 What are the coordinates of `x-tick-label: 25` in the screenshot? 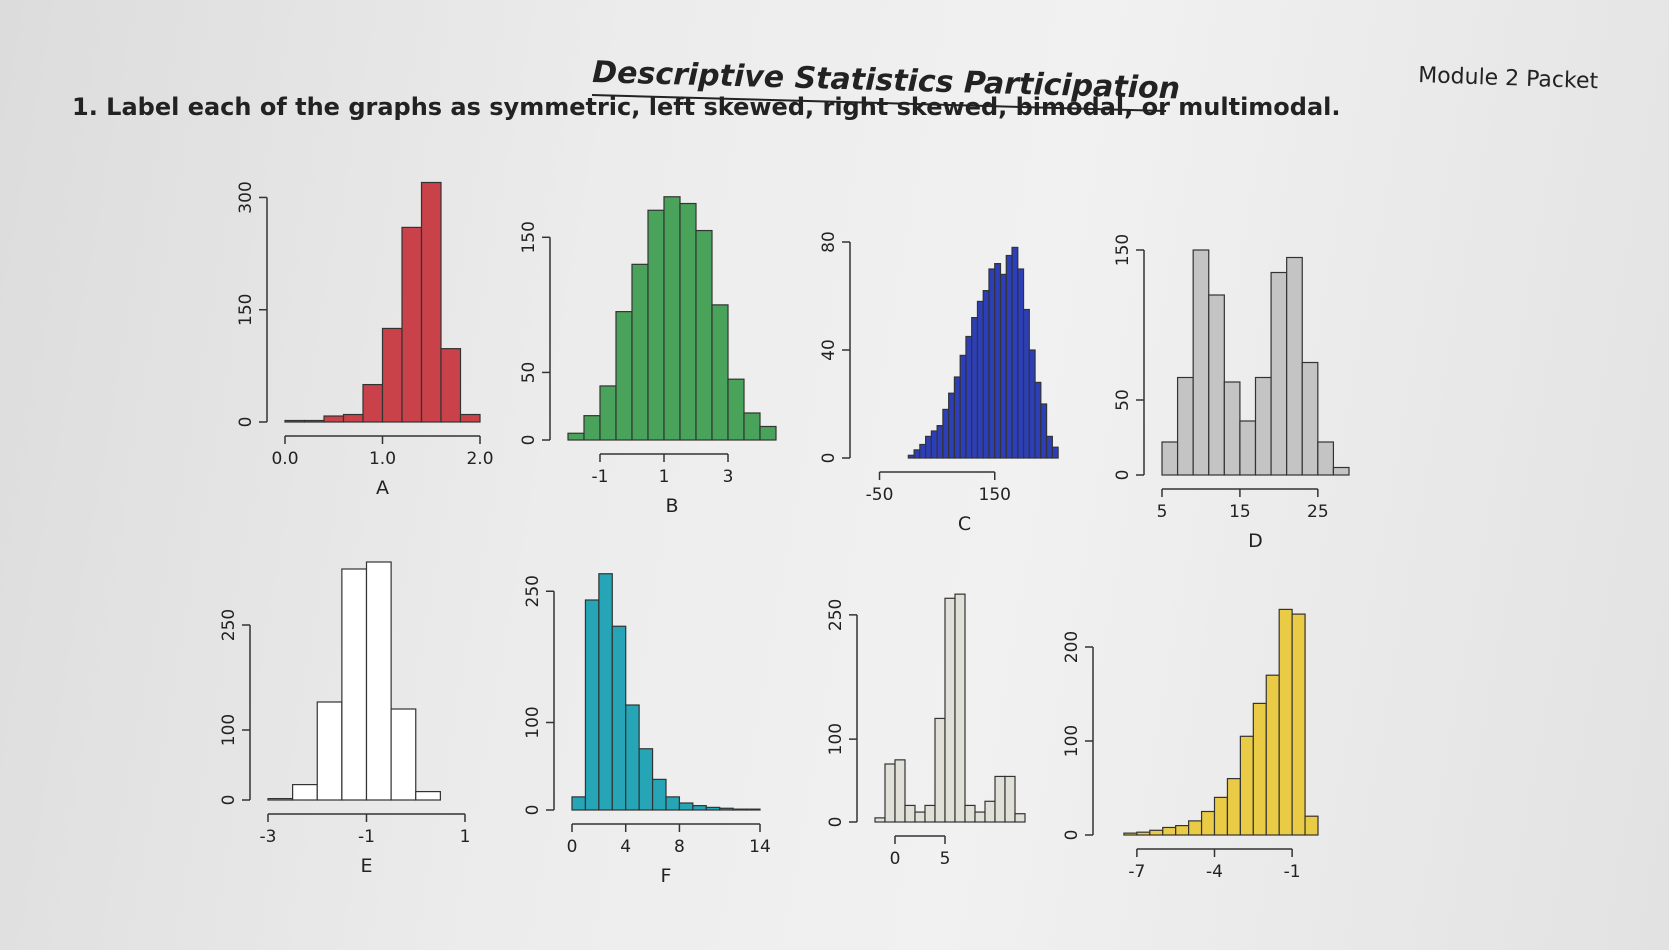 It's located at (1318, 512).